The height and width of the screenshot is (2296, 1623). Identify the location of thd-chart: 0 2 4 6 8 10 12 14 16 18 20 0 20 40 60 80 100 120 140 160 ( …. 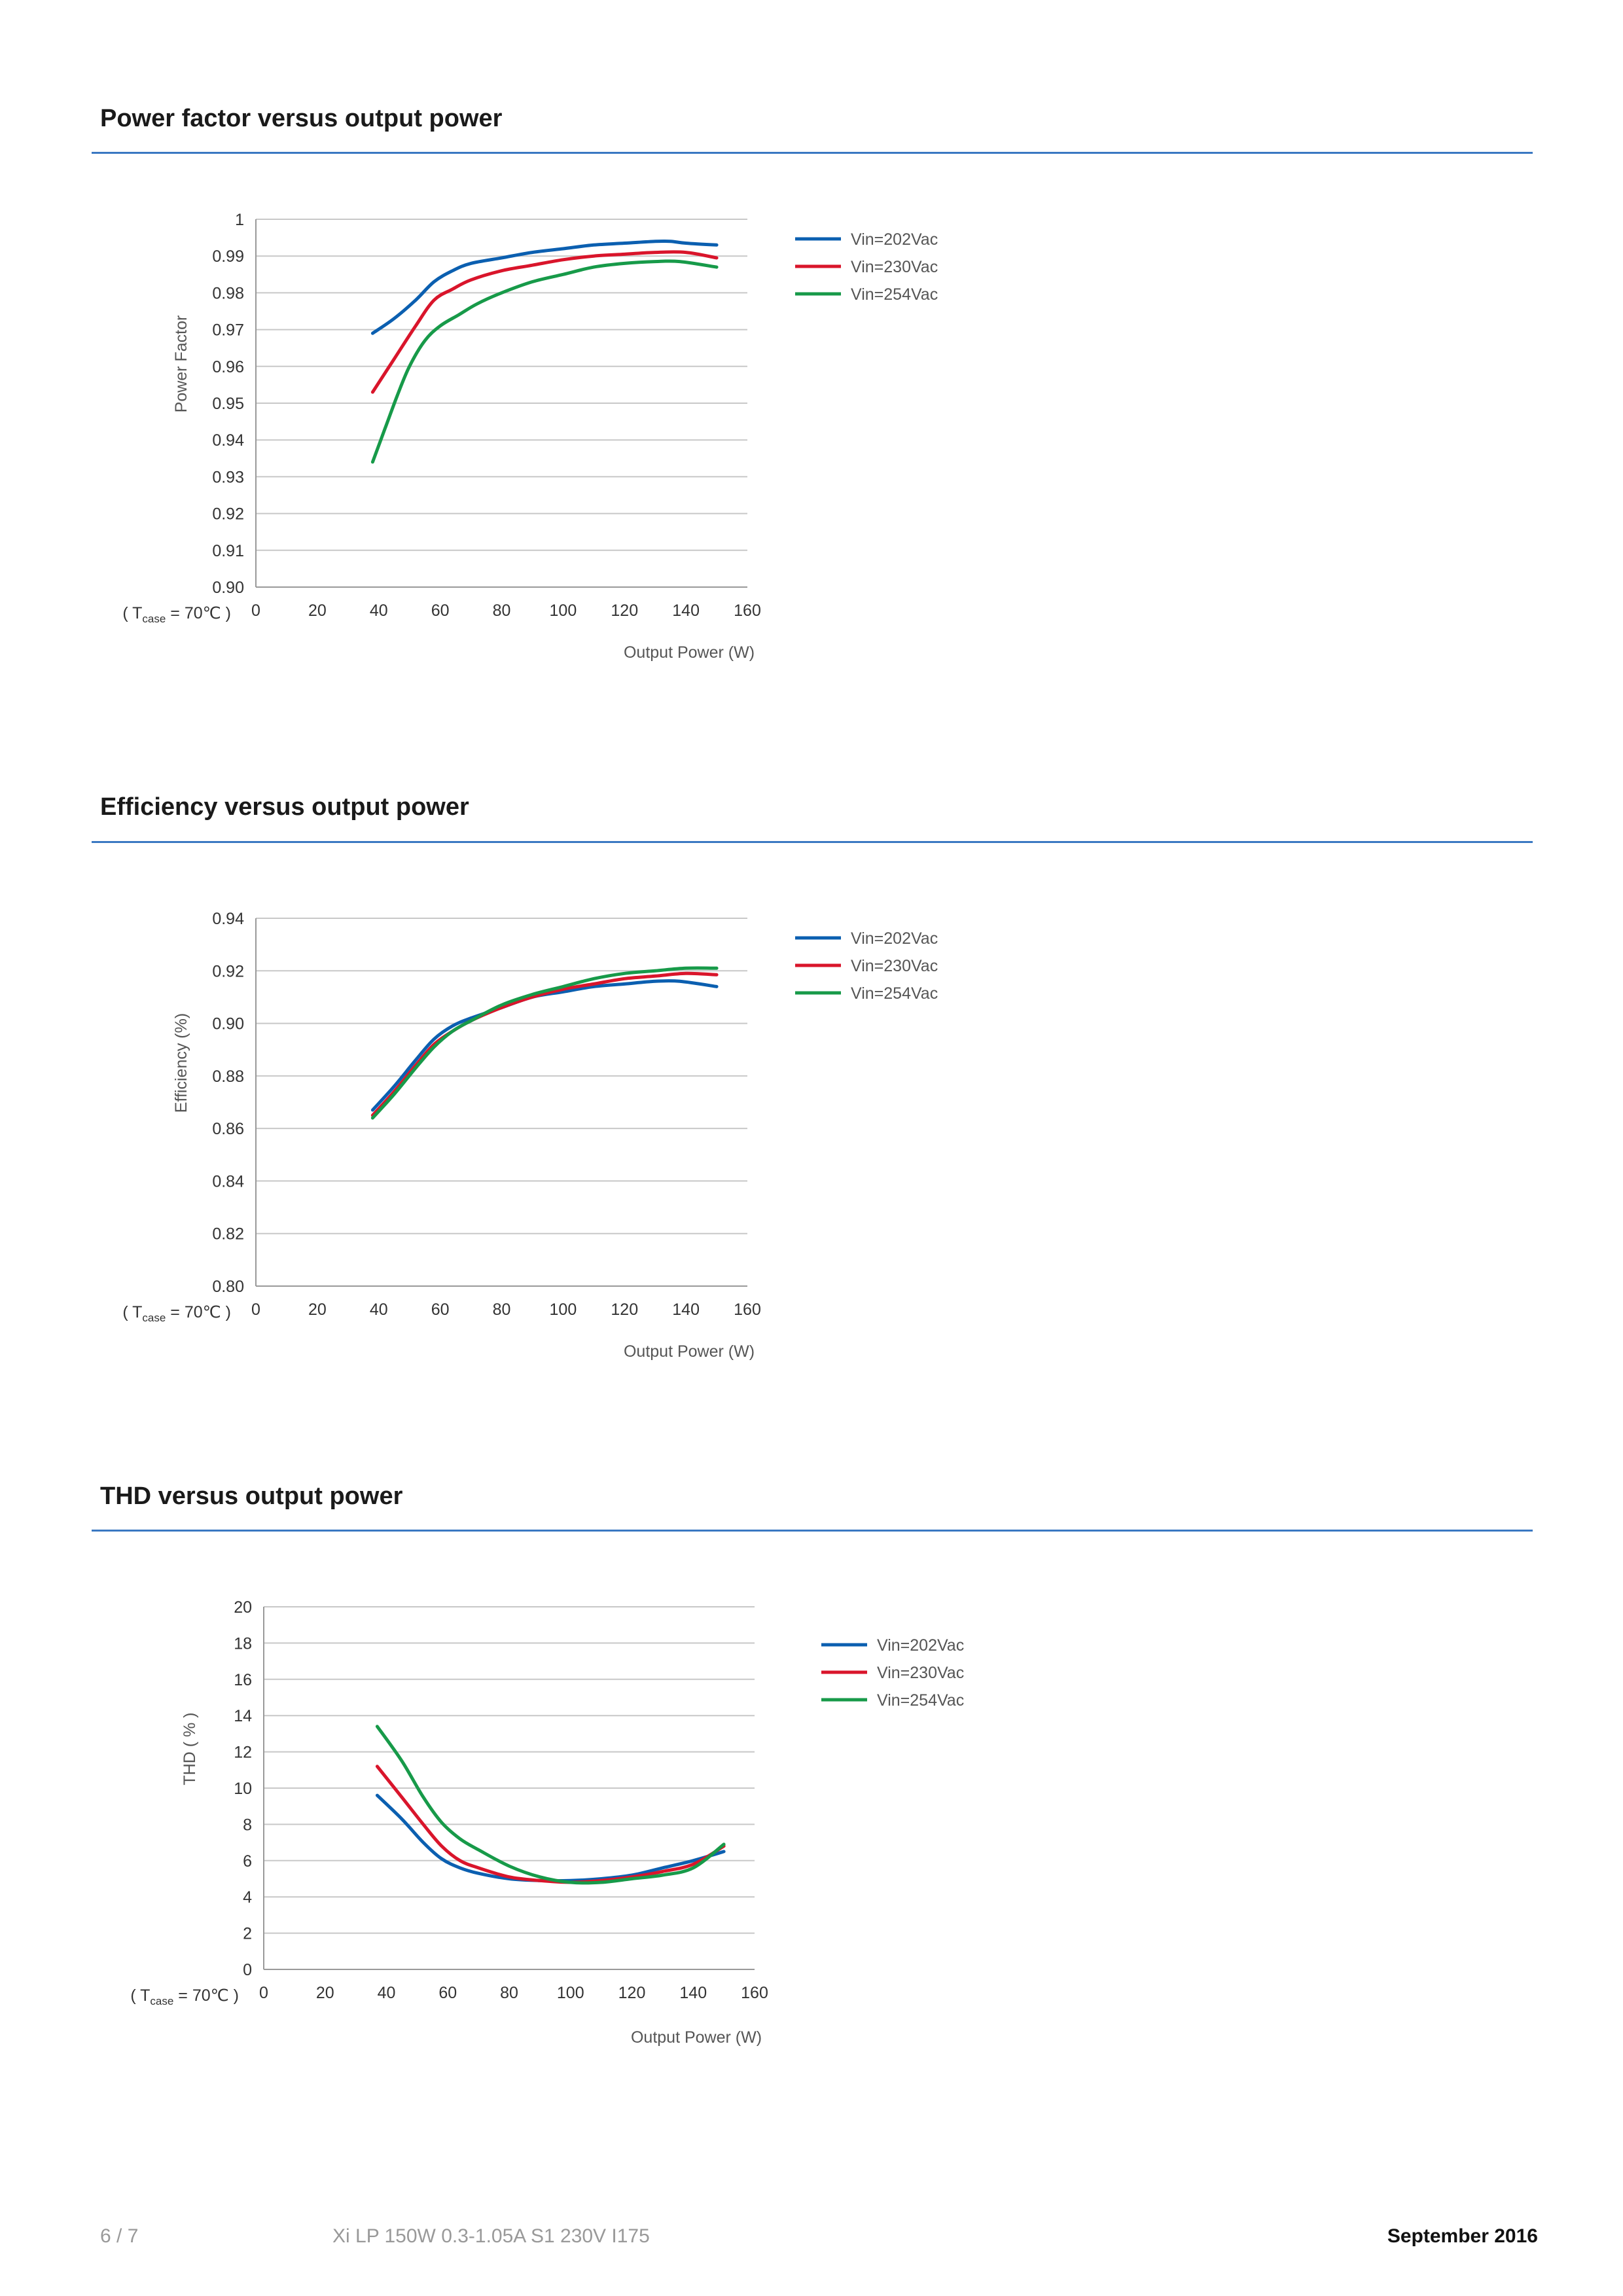
(547, 1822).